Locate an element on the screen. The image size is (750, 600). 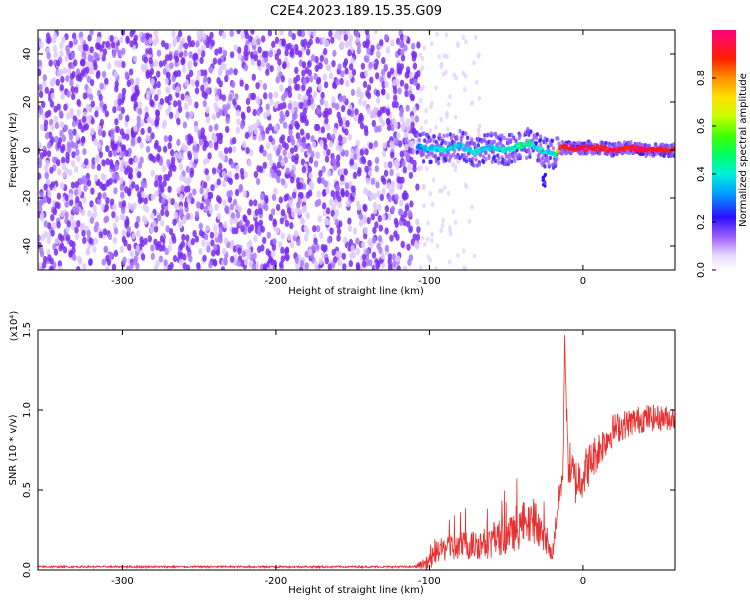
colorbar-tick-label: 0.8 is located at coordinates (701, 78).